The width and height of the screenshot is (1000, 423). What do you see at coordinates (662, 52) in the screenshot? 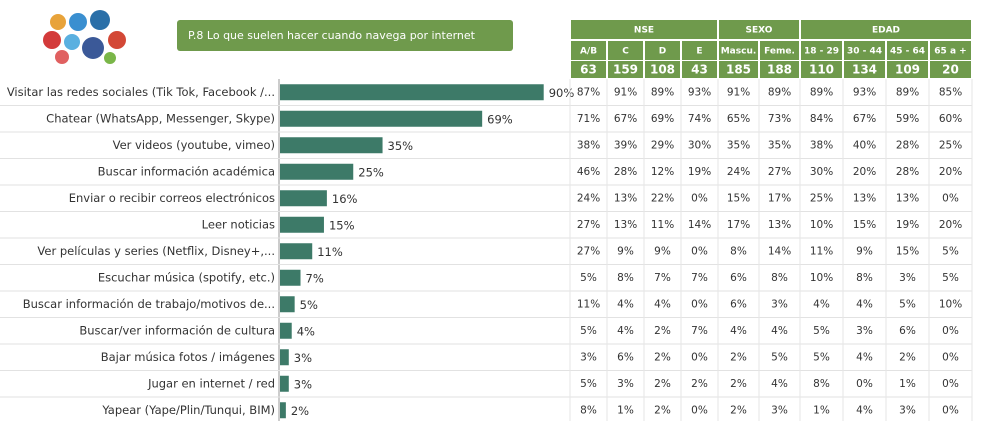
I see `column-label: D` at bounding box center [662, 52].